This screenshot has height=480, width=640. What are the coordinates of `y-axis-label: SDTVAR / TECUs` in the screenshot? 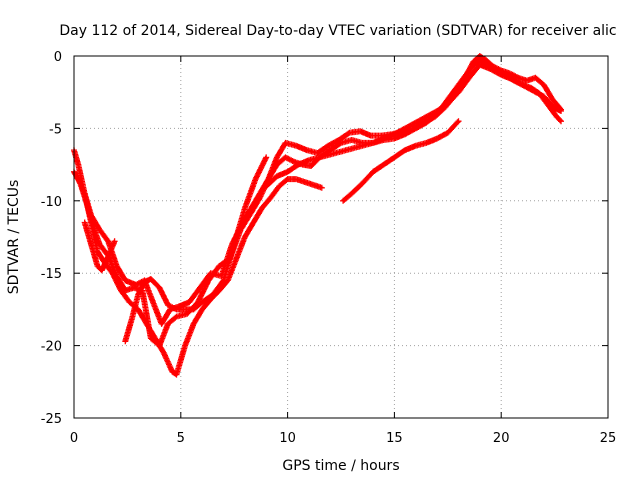 It's located at (14, 237).